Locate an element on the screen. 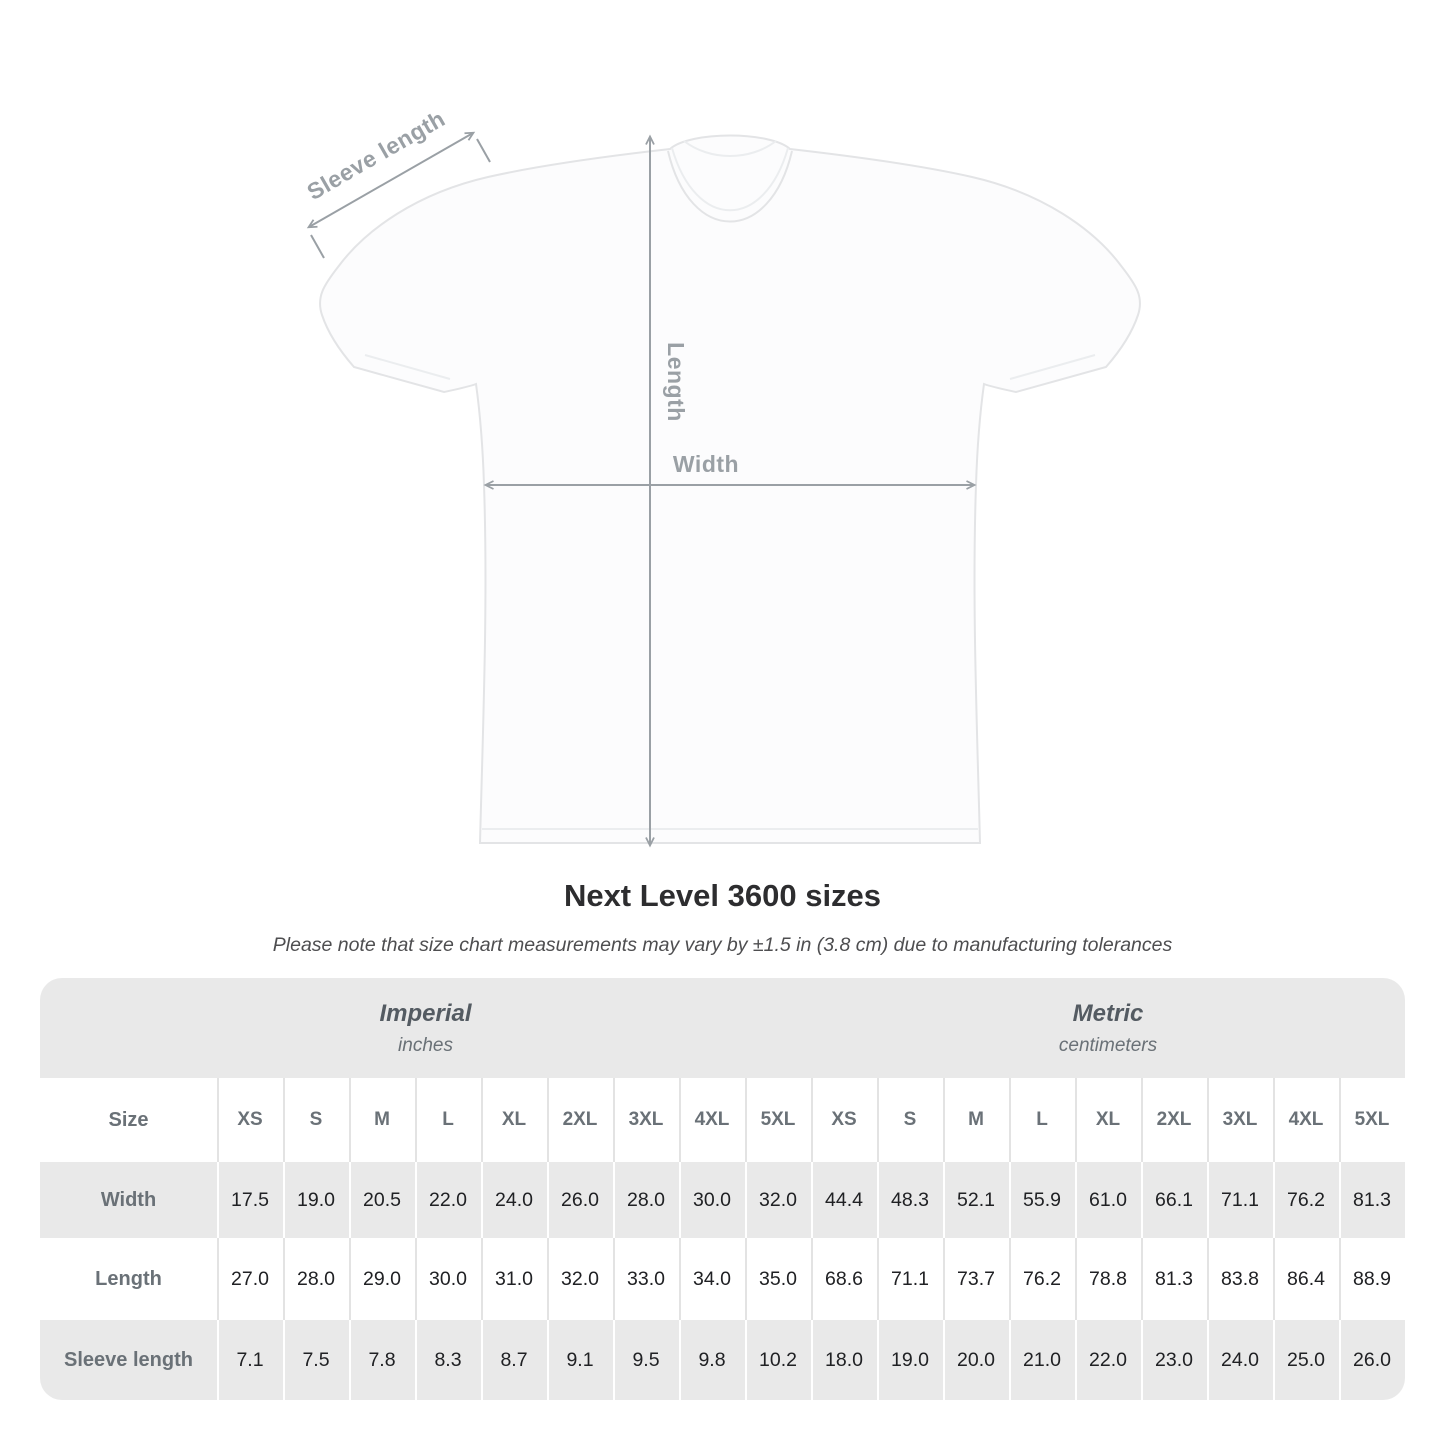 The width and height of the screenshot is (1445, 1445). data-cell: 9.1 is located at coordinates (580, 1360).